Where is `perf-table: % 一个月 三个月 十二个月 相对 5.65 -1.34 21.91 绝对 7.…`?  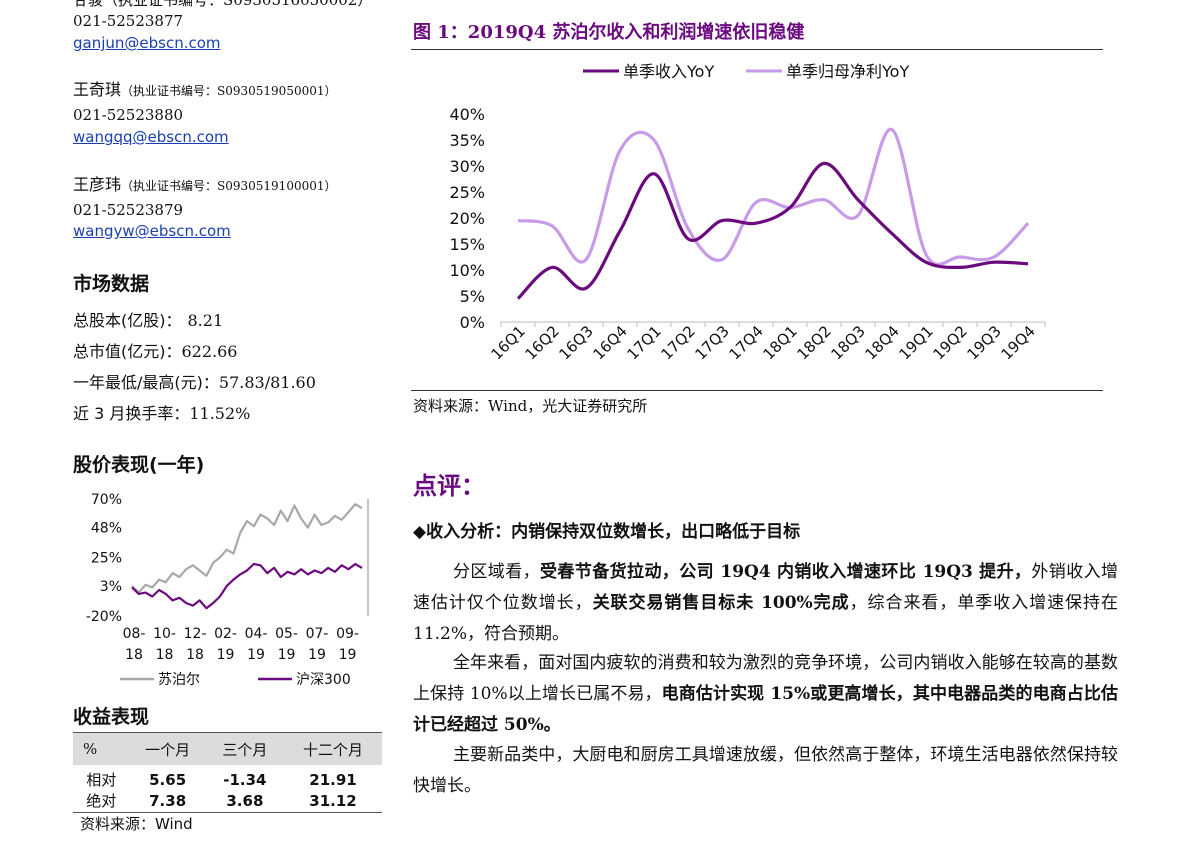
perf-table: % 一个月 三个月 十二个月 相对 5.65 -1.34 21.91 绝对 7.… is located at coordinates (227, 773).